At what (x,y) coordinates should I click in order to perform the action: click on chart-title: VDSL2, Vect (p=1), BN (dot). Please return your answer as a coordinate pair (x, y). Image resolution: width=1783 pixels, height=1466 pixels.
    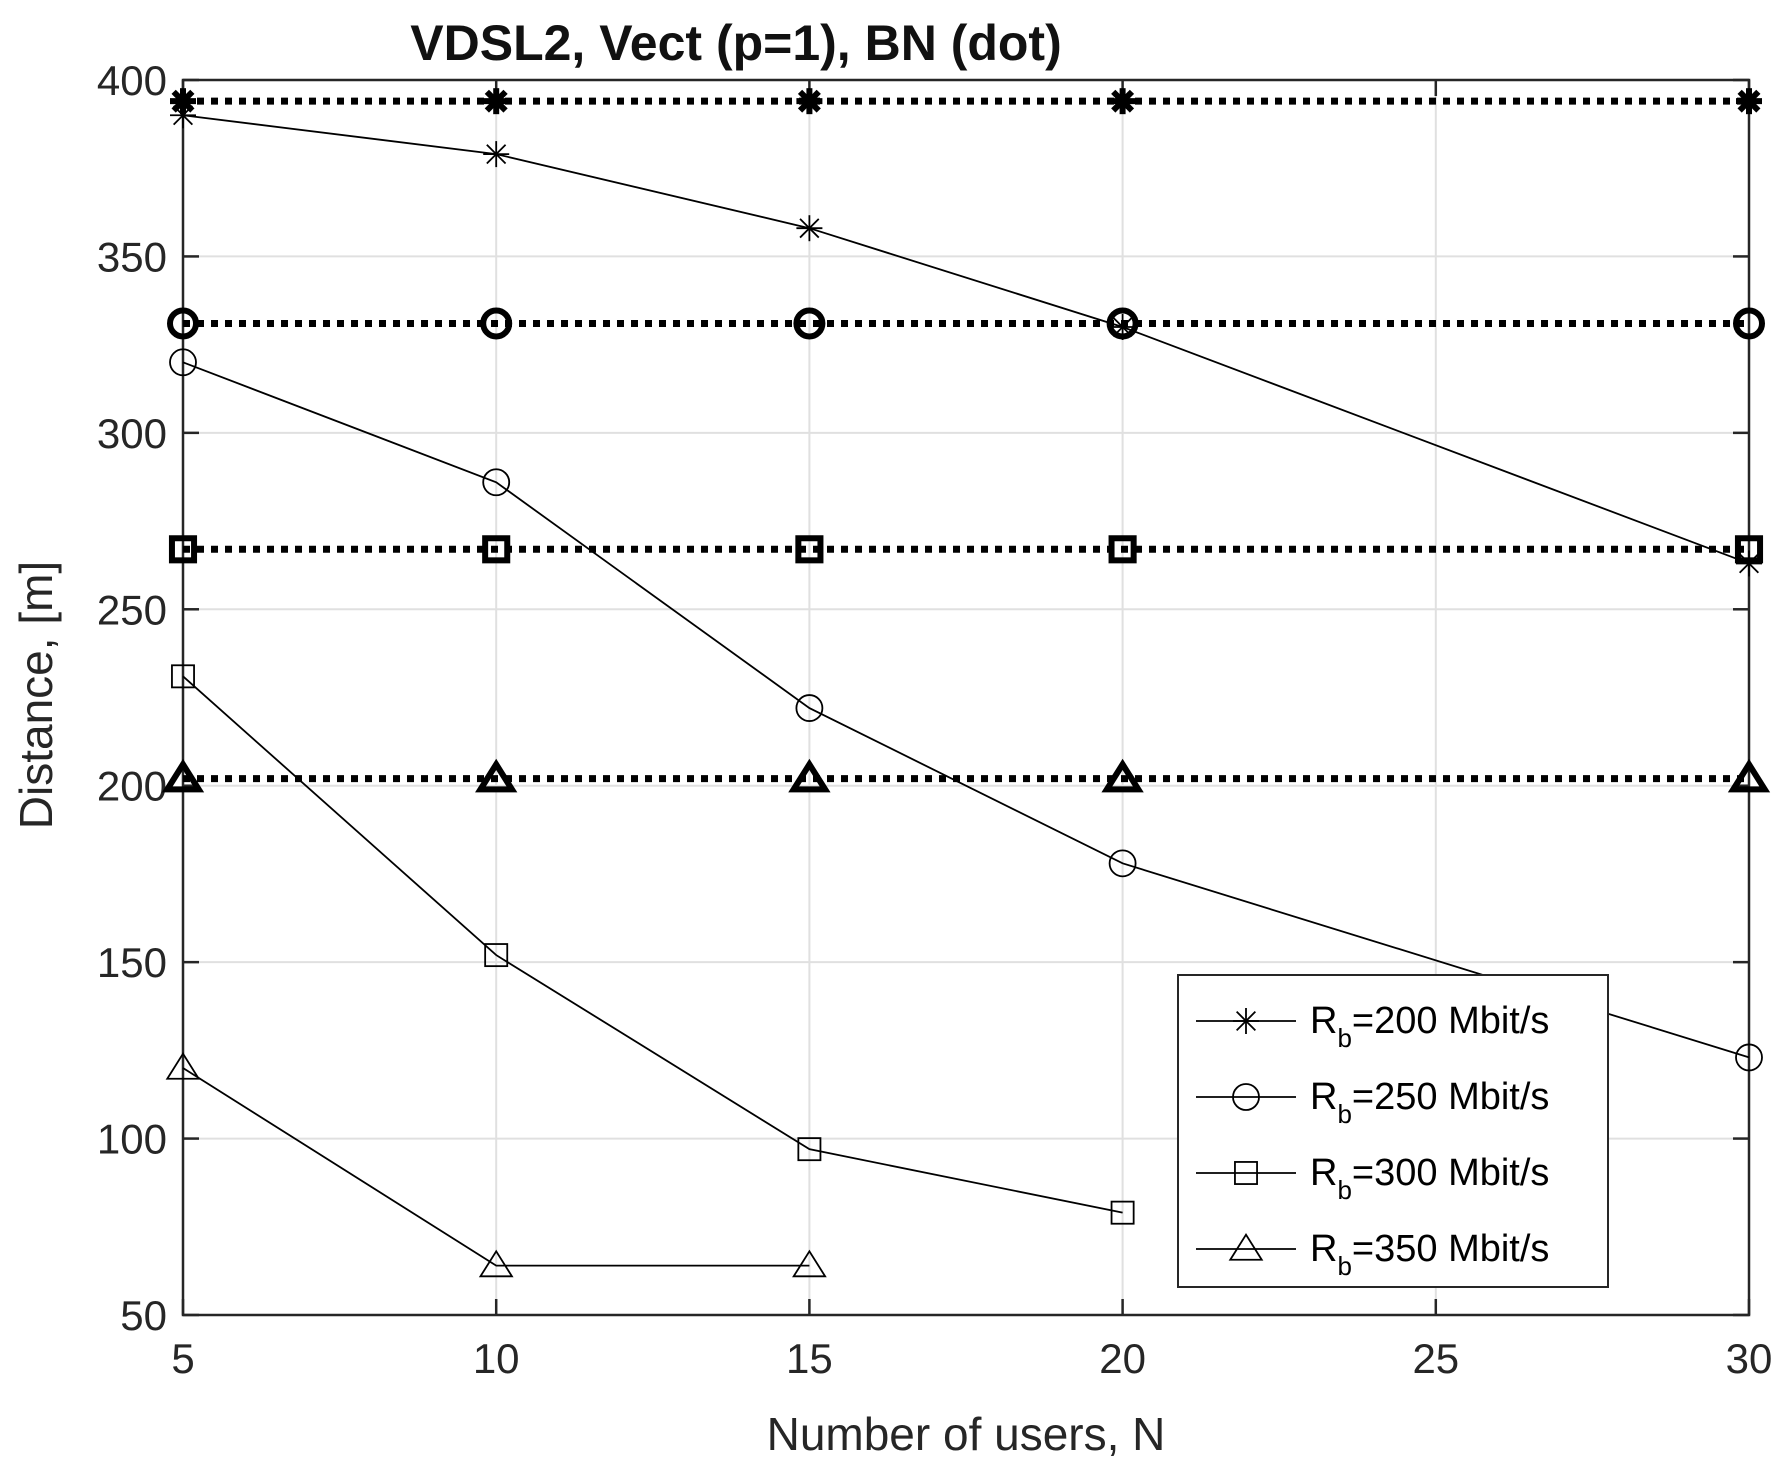
    Looking at the image, I should click on (735, 43).